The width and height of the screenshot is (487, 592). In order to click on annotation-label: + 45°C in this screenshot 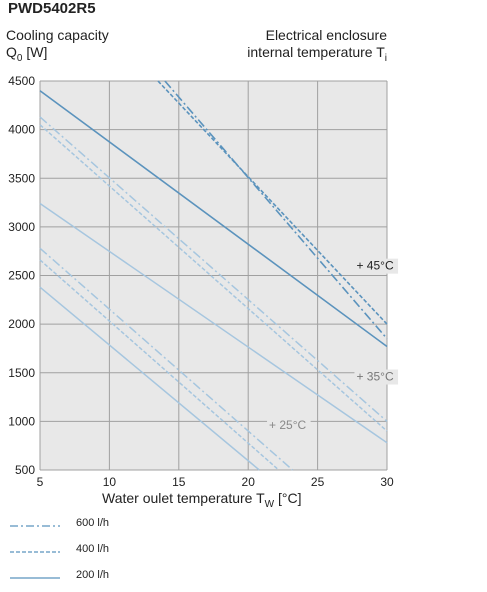, I will do `click(374, 266)`.